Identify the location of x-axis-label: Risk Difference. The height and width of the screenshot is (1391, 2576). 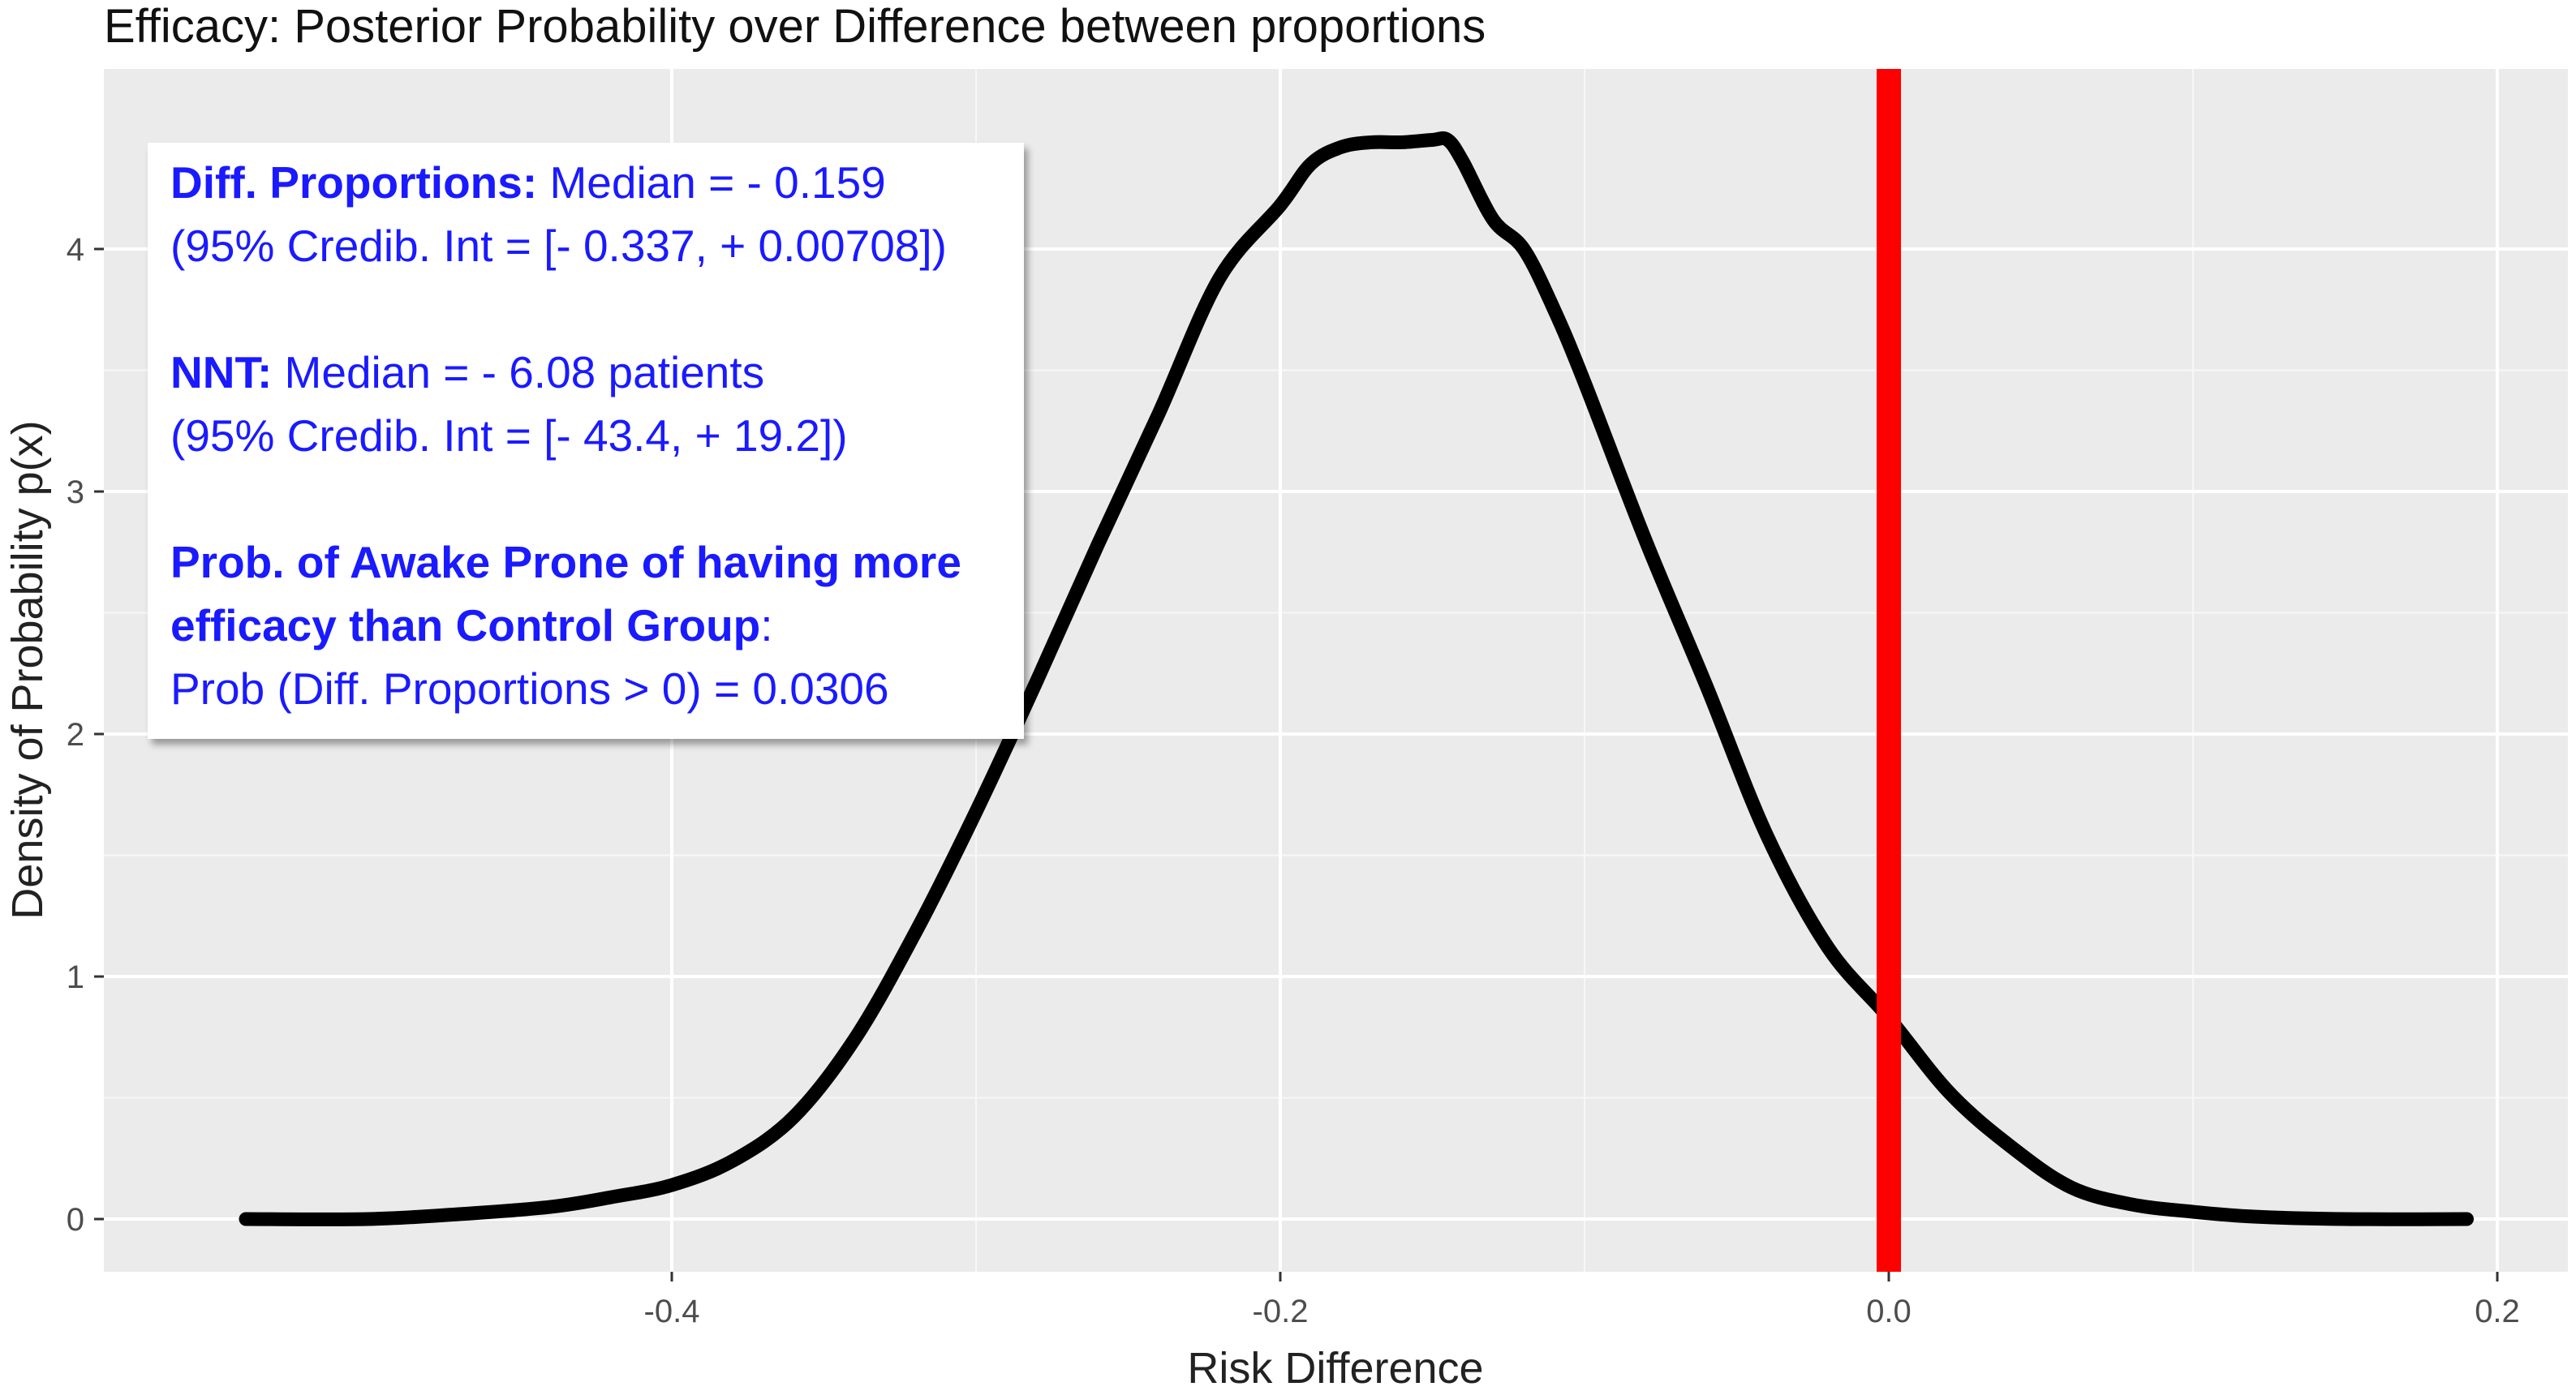
(1335, 1367).